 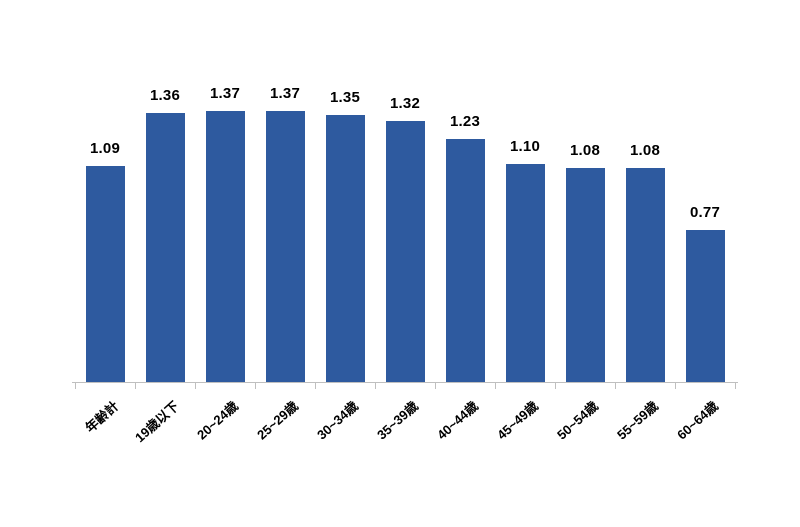 What do you see at coordinates (525, 146) in the screenshot?
I see `bar-value-label: 1.10` at bounding box center [525, 146].